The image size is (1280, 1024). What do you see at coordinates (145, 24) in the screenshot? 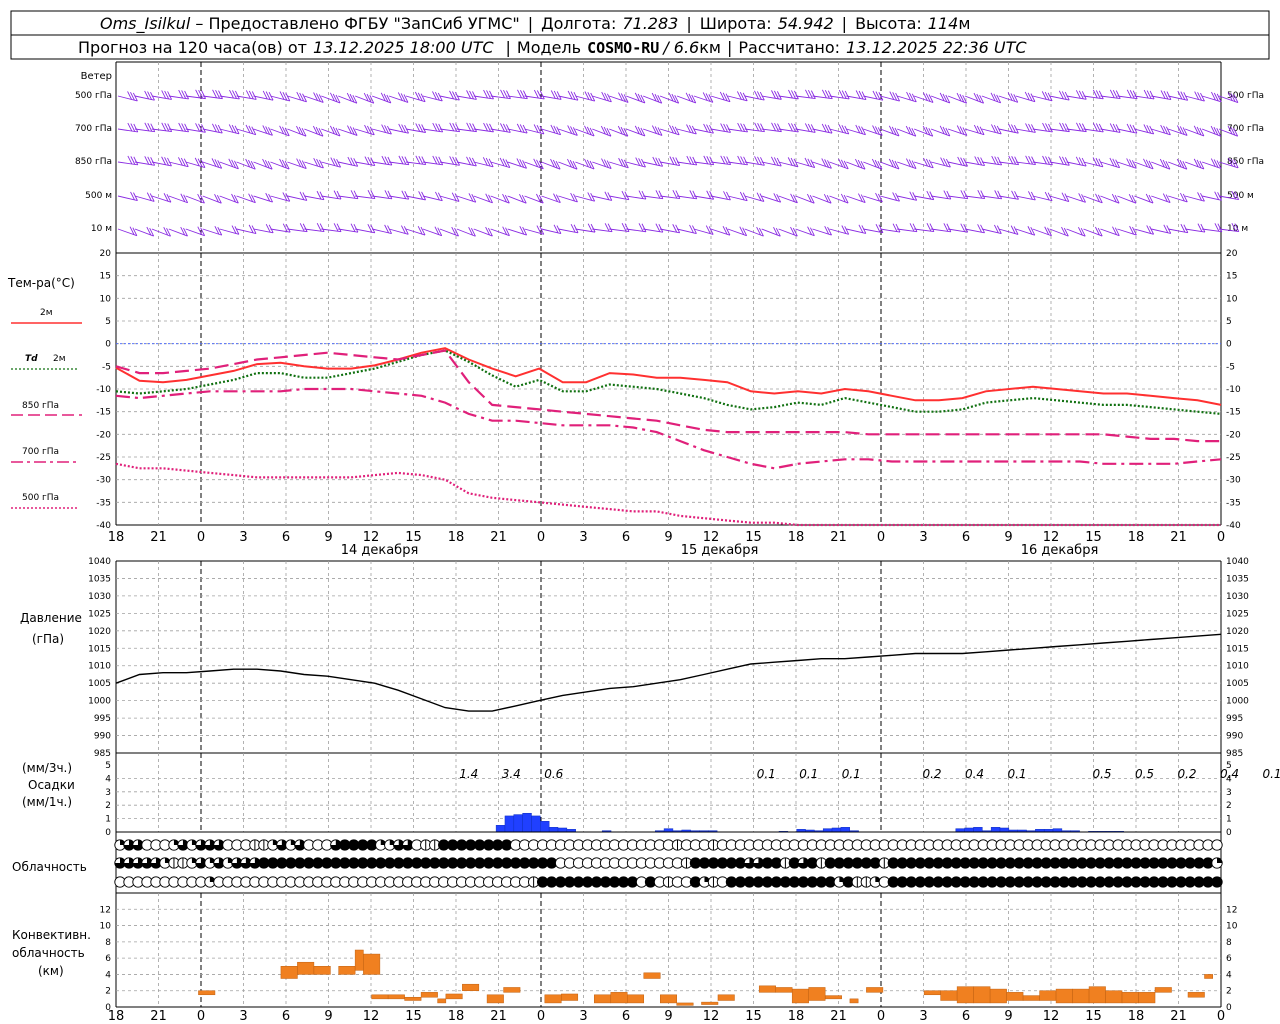
I see `station-name: Oms_Isilkul` at bounding box center [145, 24].